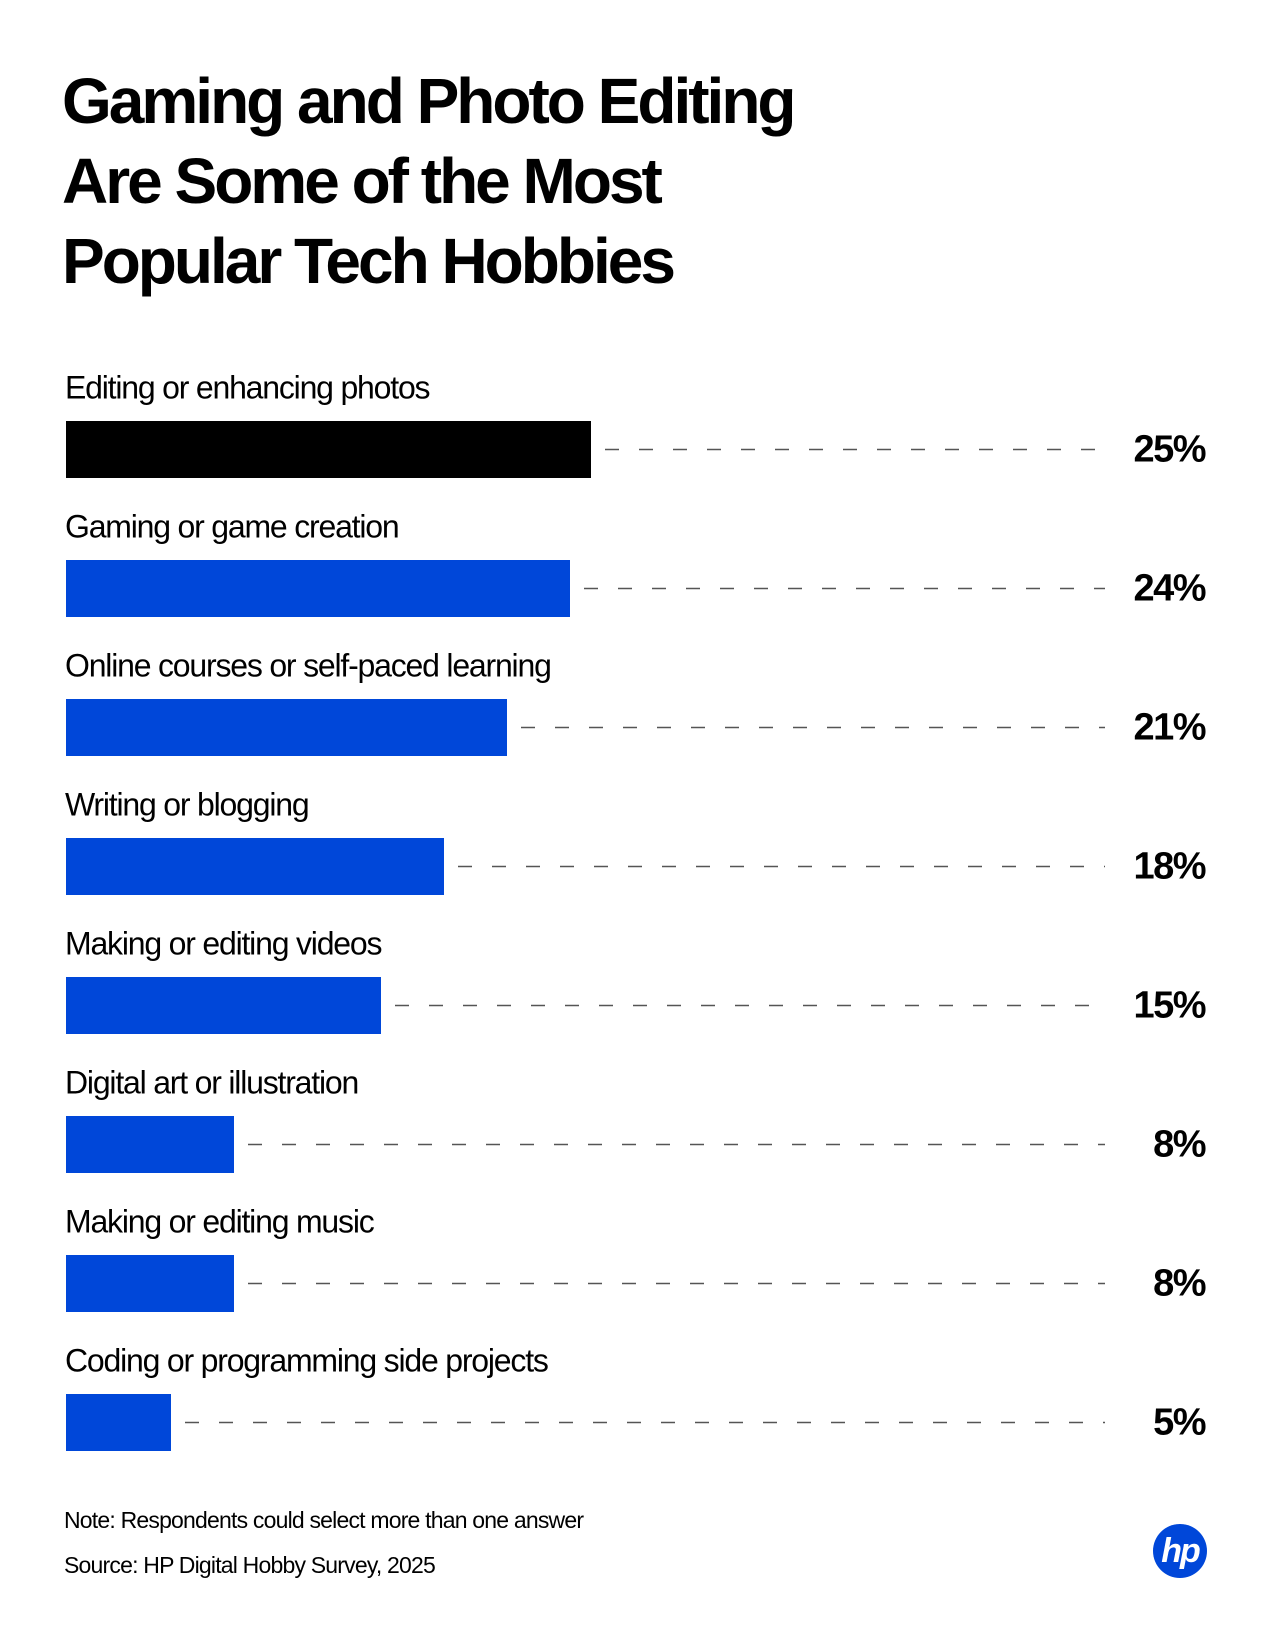 Image resolution: width=1280 pixels, height=1651 pixels. What do you see at coordinates (1169, 1006) in the screenshot?
I see `value-label: 15%` at bounding box center [1169, 1006].